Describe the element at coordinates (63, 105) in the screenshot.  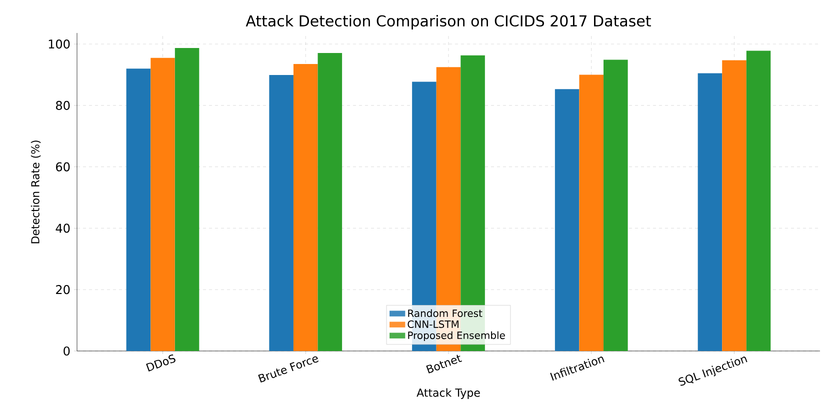
I see `y-tick-label: 80` at that location.